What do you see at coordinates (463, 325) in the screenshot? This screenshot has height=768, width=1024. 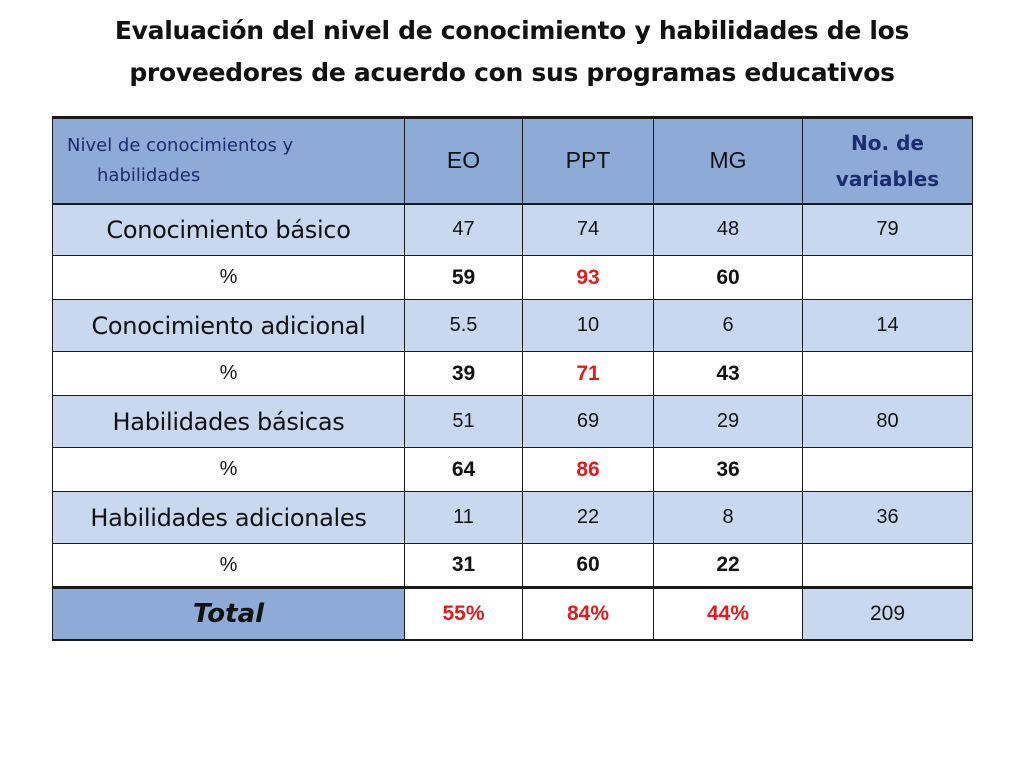 I see `cell-eo: 5.5` at bounding box center [463, 325].